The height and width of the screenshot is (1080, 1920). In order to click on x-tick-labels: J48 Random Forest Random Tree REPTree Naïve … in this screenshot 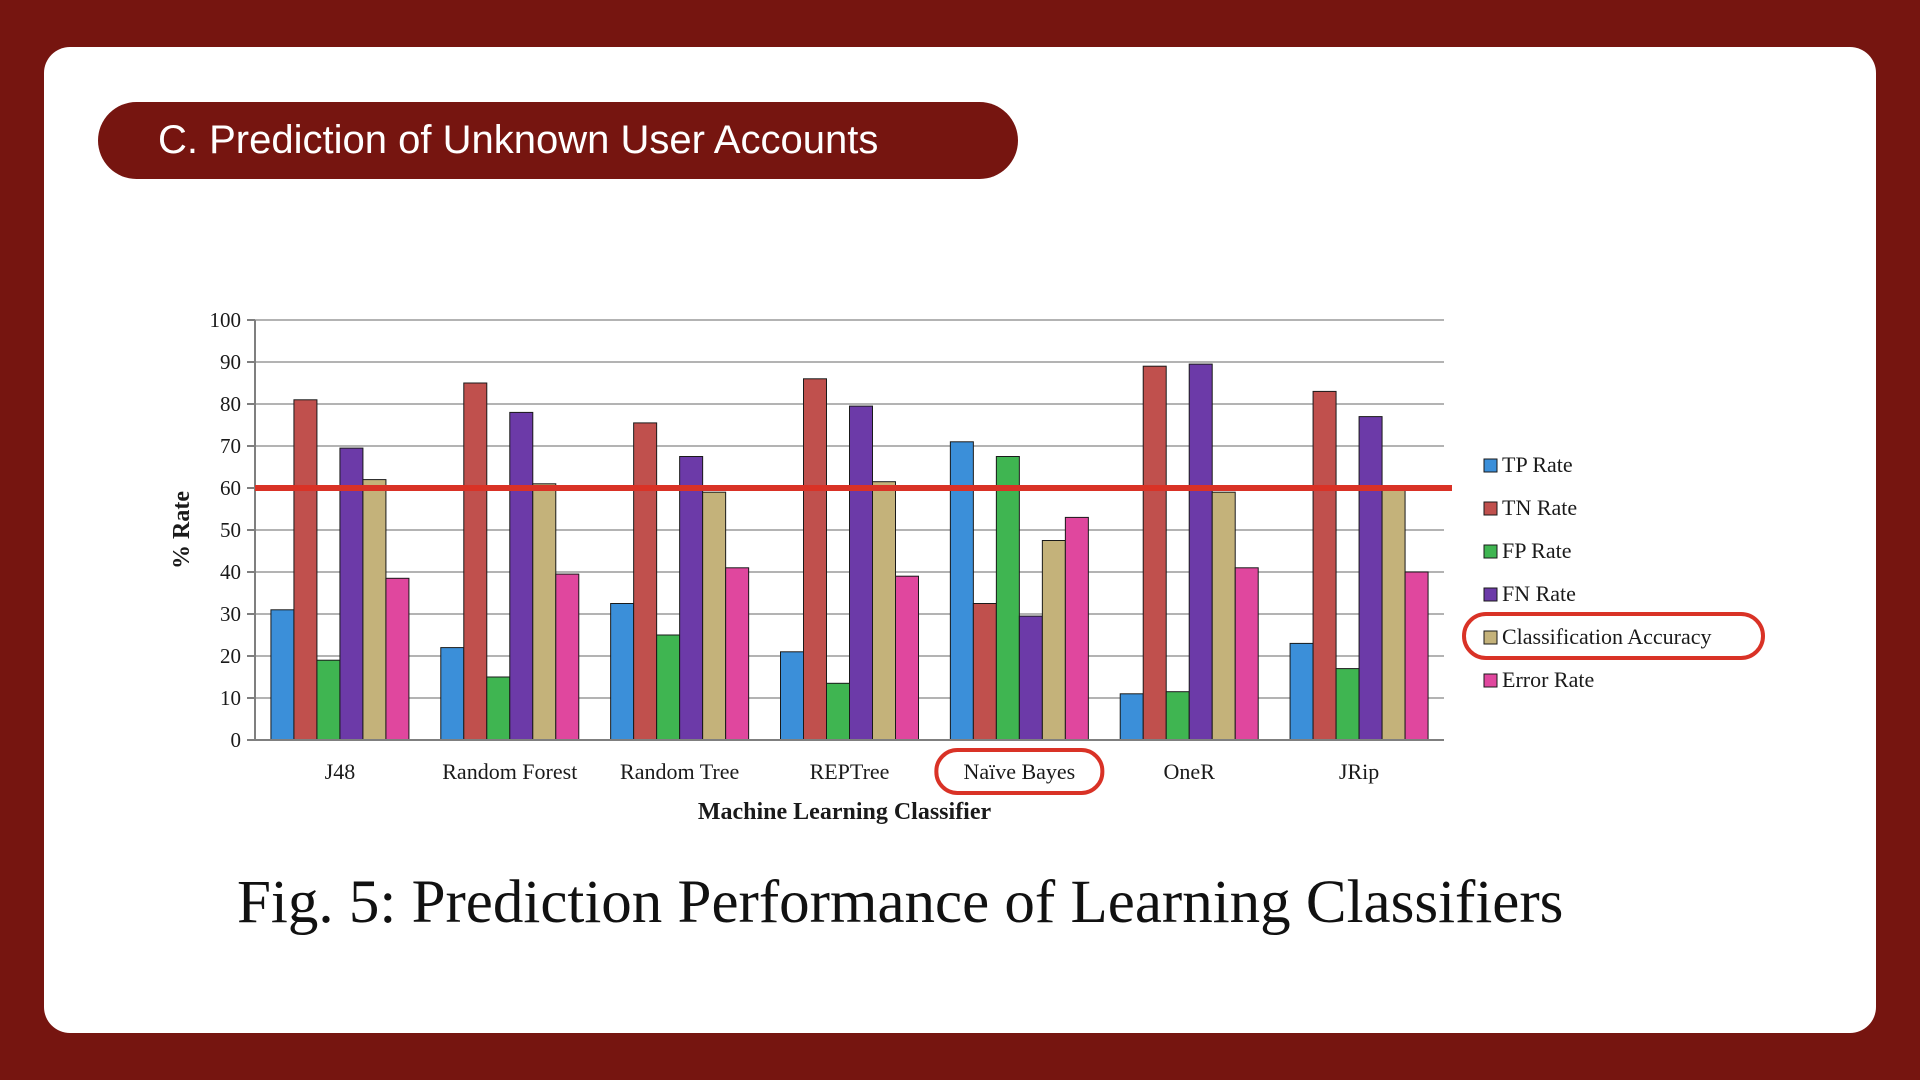, I will do `click(852, 771)`.